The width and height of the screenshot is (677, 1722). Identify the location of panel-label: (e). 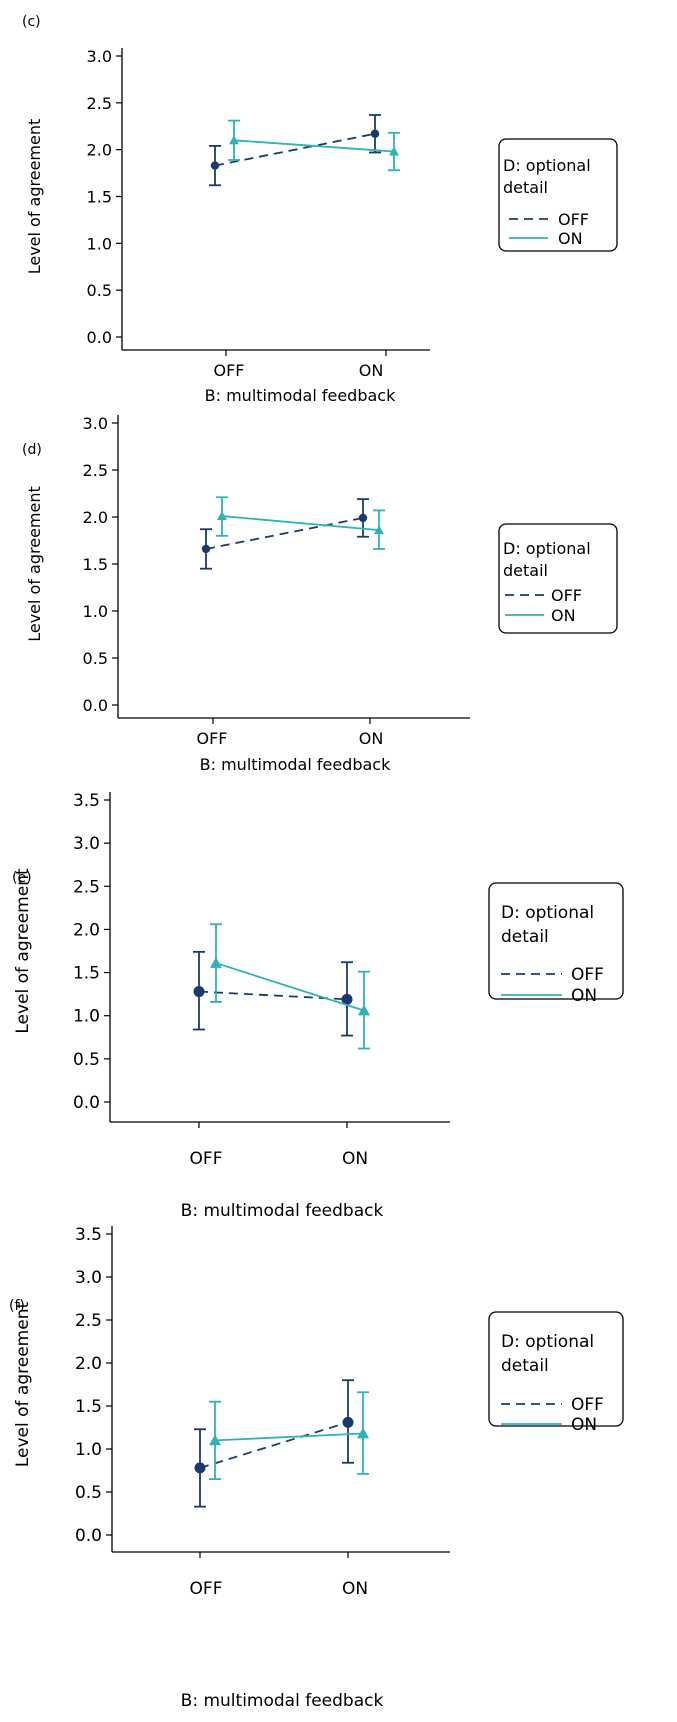
(22, 878).